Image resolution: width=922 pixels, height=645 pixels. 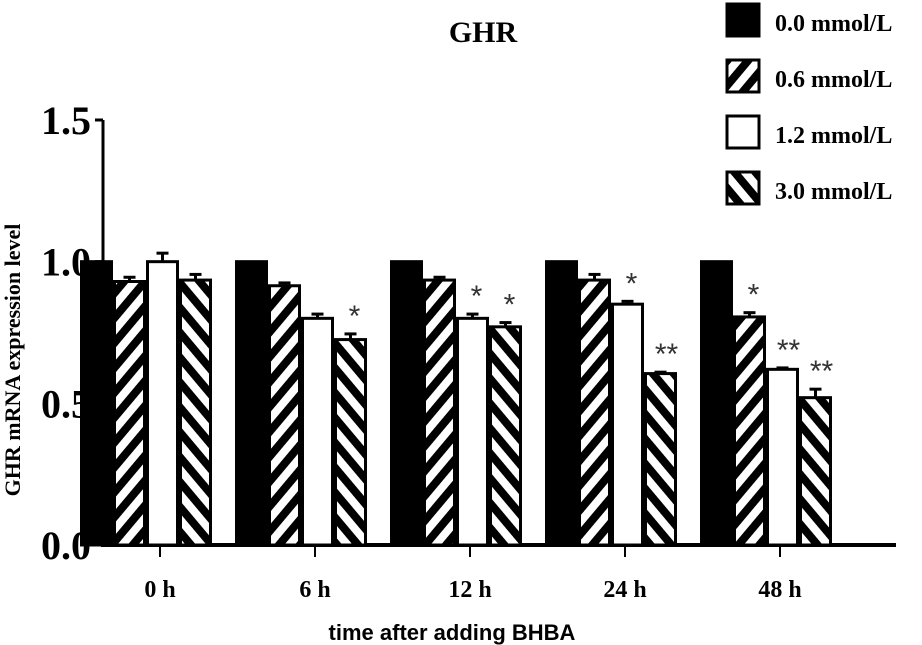 What do you see at coordinates (159, 590) in the screenshot?
I see `x-tick-label: 0 h` at bounding box center [159, 590].